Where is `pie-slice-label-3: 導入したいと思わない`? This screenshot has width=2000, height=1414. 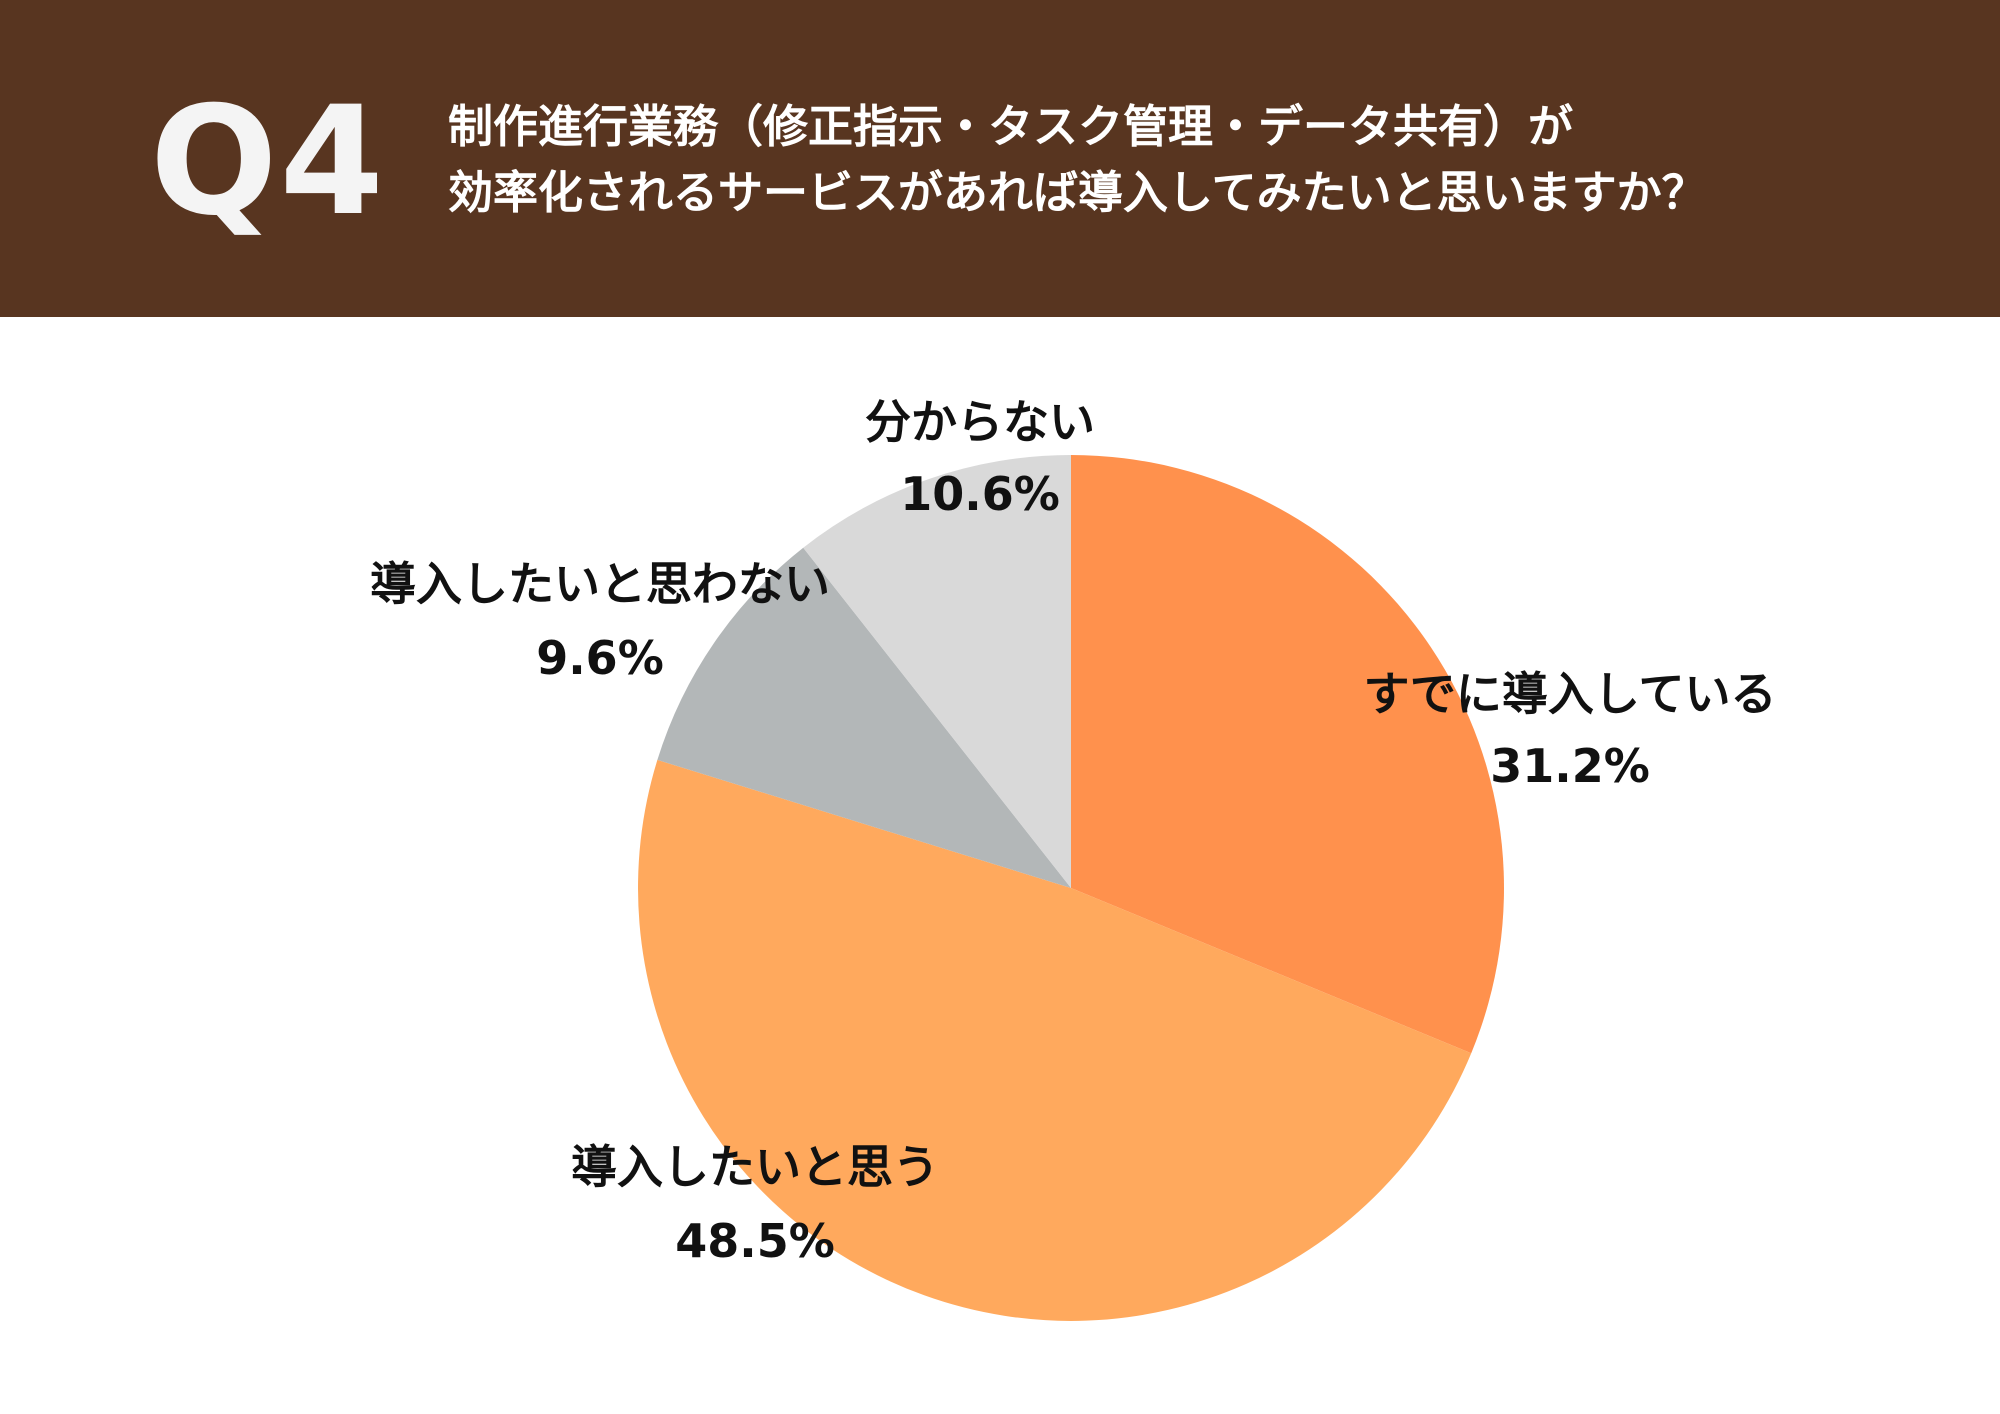 pie-slice-label-3: 導入したいと思わない is located at coordinates (600, 584).